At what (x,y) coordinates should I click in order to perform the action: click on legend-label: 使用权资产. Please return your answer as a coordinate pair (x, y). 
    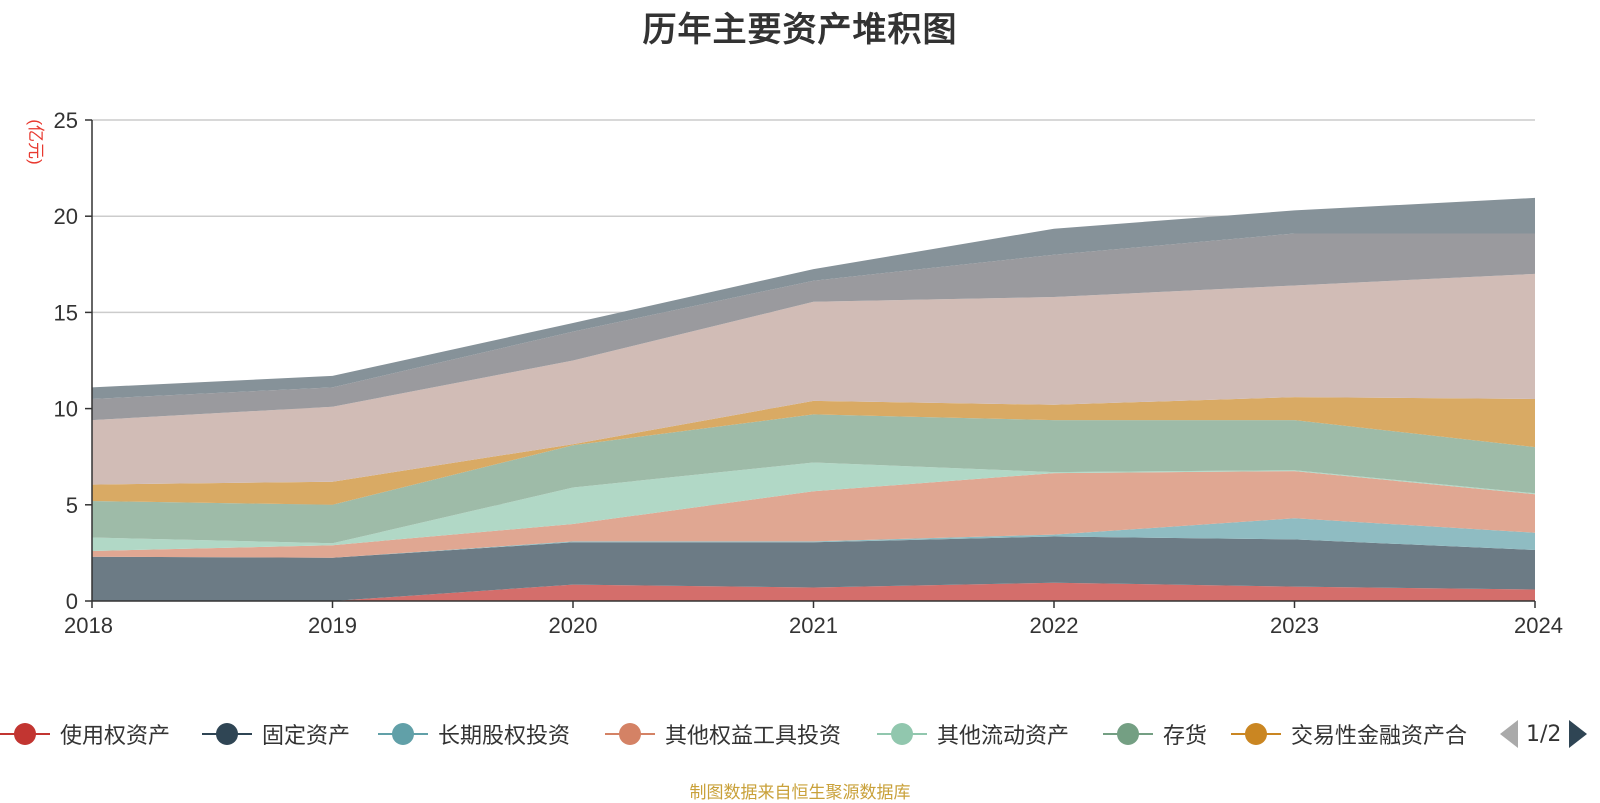
    Looking at the image, I should click on (115, 736).